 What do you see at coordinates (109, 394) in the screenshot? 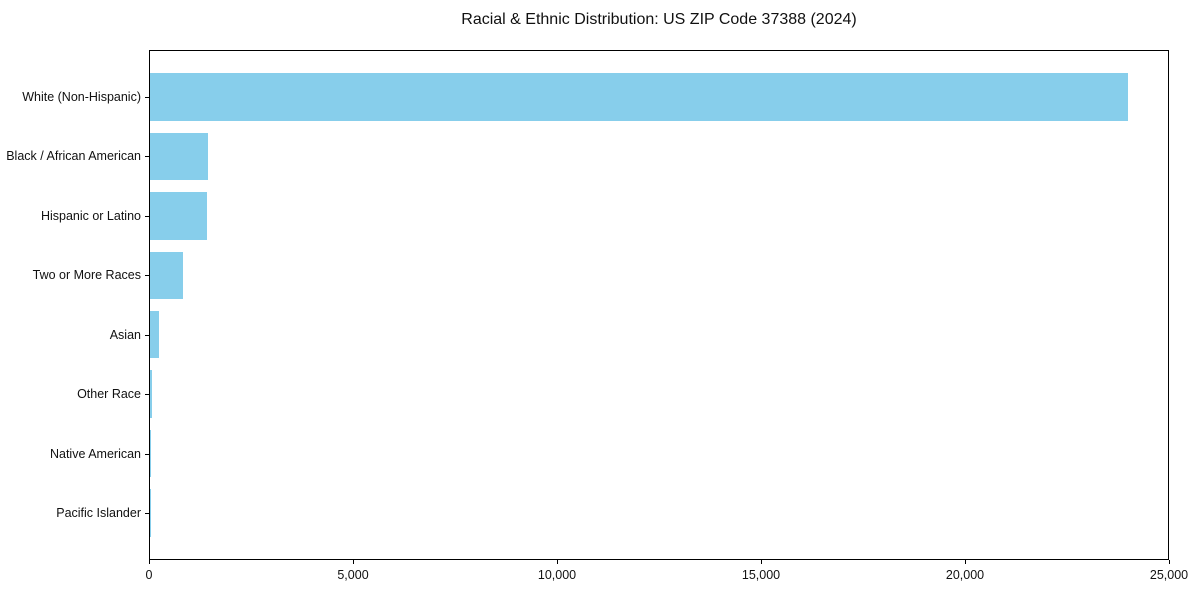
I see `y-tick-label: Other Race` at bounding box center [109, 394].